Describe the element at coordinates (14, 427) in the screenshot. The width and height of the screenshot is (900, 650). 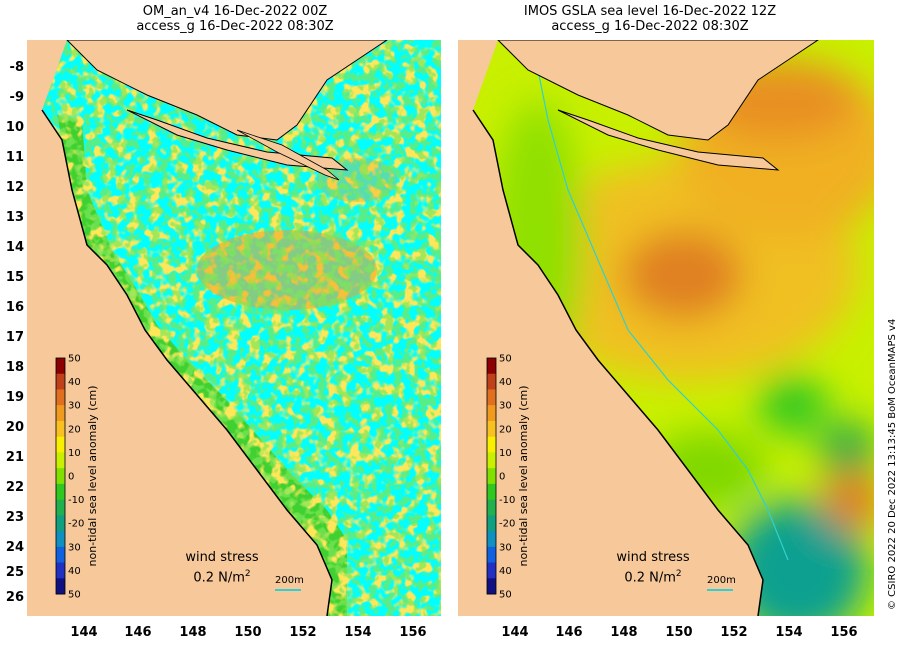
I see `y-tick-label: 20` at that location.